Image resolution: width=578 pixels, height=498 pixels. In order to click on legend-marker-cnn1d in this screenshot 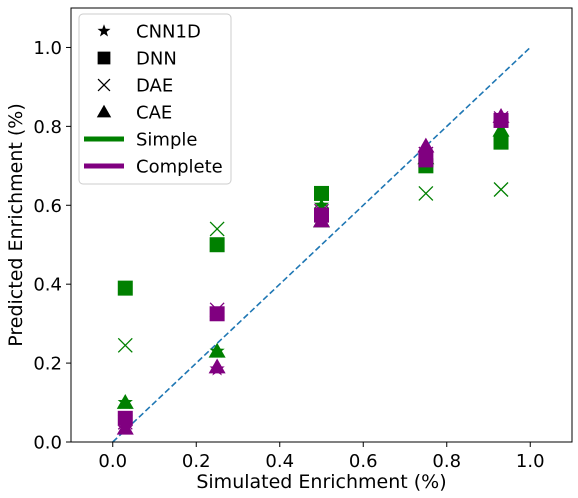, I will do `click(104, 30)`.